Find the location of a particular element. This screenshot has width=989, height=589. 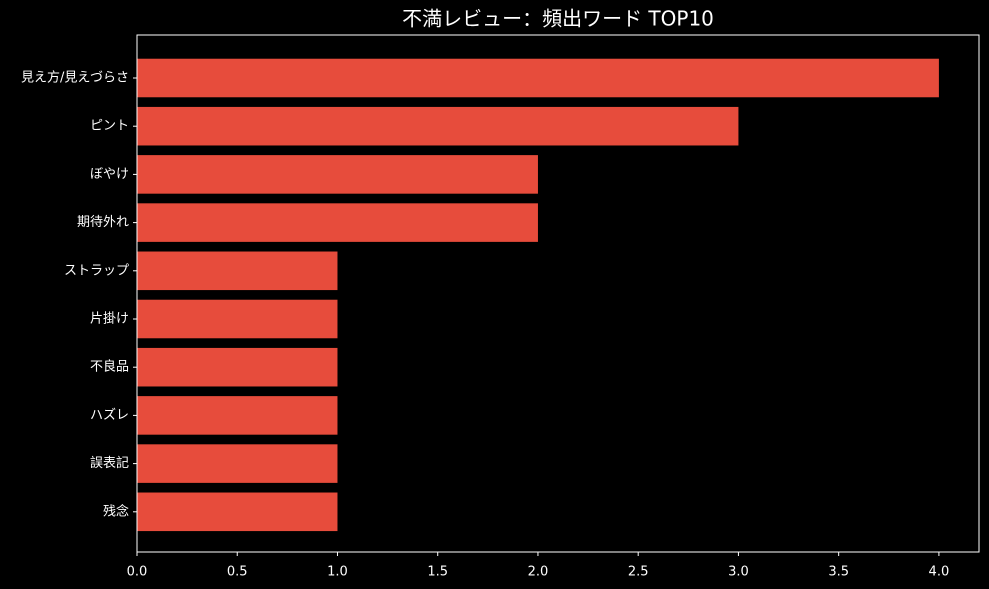

x-tick-label: 4.0 is located at coordinates (939, 572).